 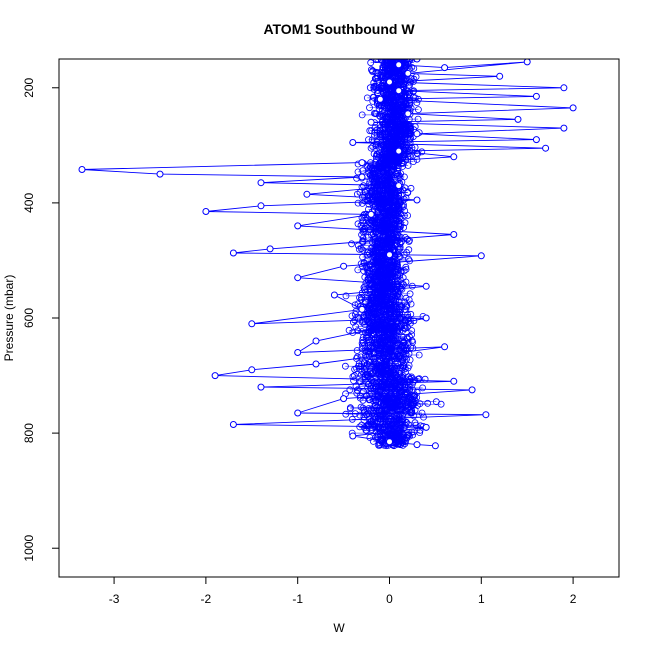 I want to click on y-tick-label: 200, so click(x=29, y=87).